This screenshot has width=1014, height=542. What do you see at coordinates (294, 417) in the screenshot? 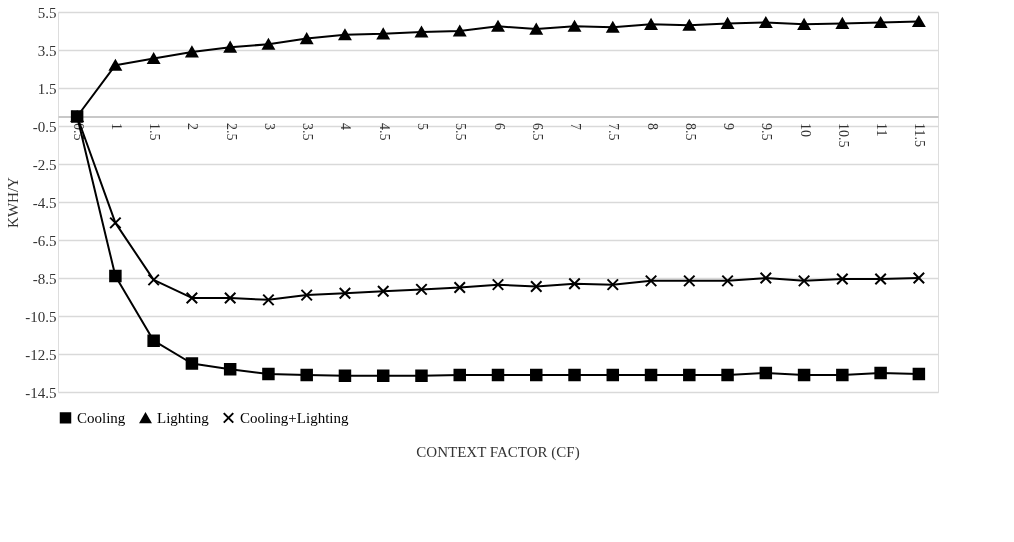
I see `legend-label: Cooling+Lighting` at bounding box center [294, 417].